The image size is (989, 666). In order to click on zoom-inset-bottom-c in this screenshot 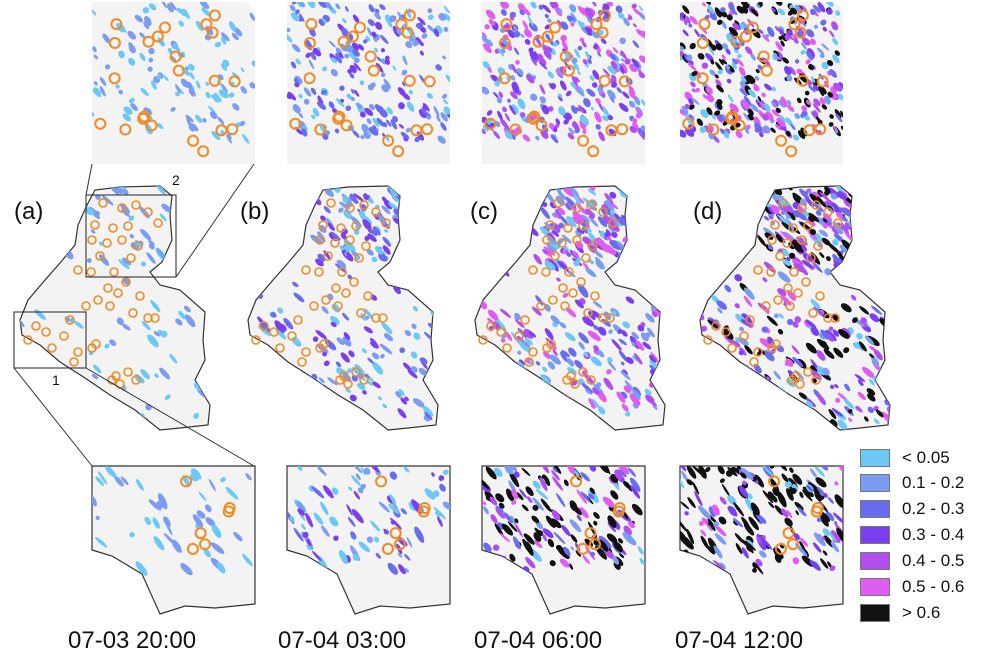, I will do `click(561, 537)`.